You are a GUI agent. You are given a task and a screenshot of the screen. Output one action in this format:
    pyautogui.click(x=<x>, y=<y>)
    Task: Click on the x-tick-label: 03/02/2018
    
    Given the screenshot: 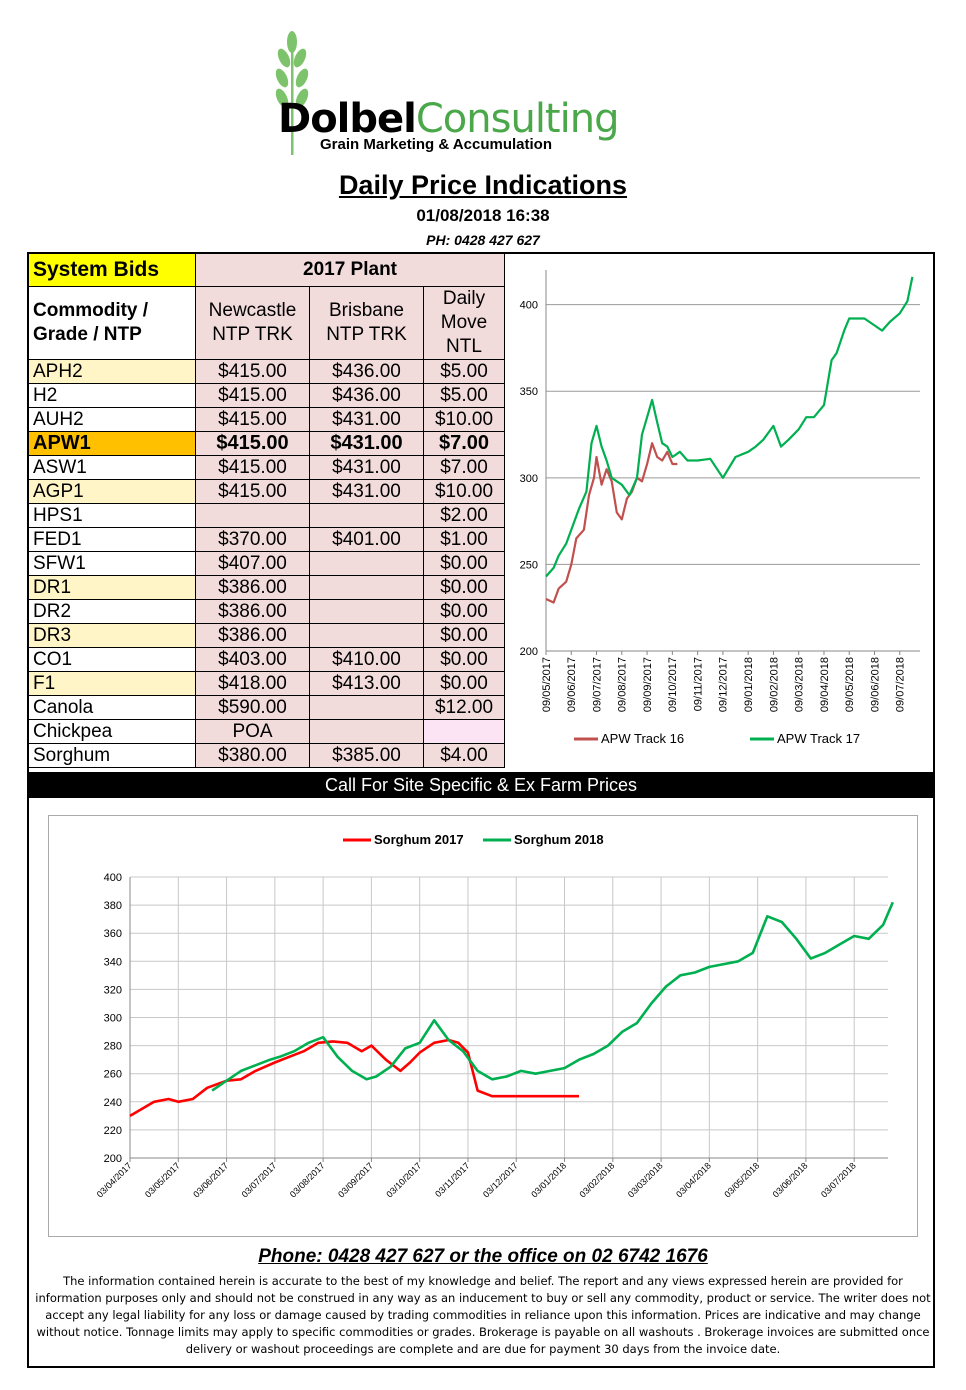 What is the action you would take?
    pyautogui.click(x=597, y=1180)
    